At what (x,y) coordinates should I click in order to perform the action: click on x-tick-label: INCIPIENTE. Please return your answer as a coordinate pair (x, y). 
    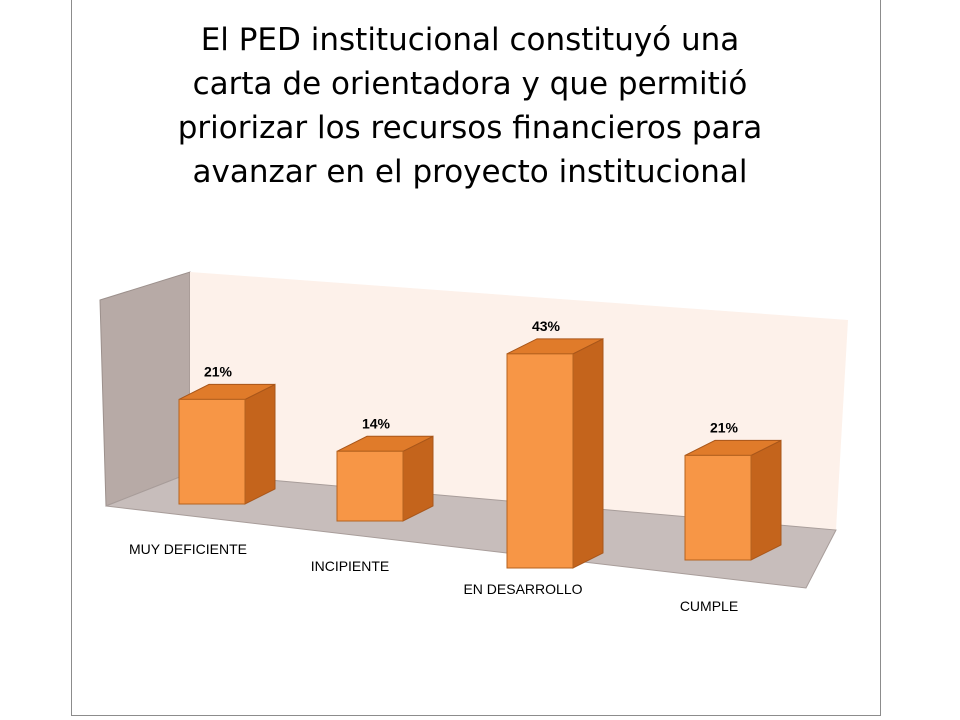
    Looking at the image, I should click on (350, 566).